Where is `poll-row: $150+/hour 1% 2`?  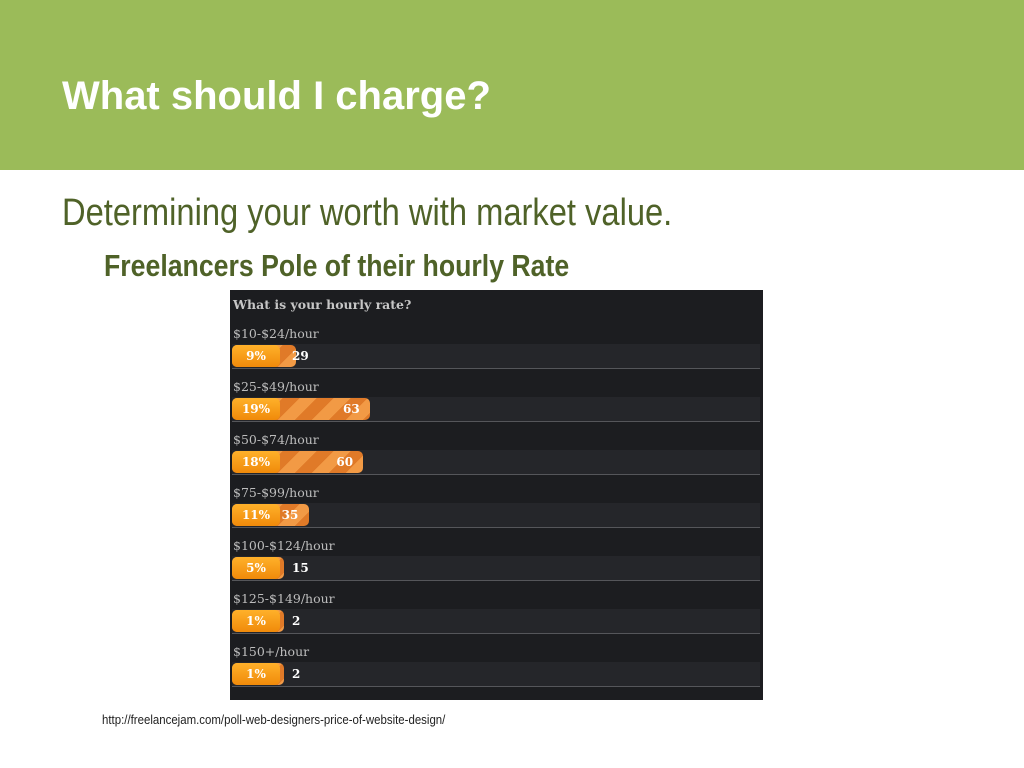
poll-row: $150+/hour 1% 2 is located at coordinates (496, 670).